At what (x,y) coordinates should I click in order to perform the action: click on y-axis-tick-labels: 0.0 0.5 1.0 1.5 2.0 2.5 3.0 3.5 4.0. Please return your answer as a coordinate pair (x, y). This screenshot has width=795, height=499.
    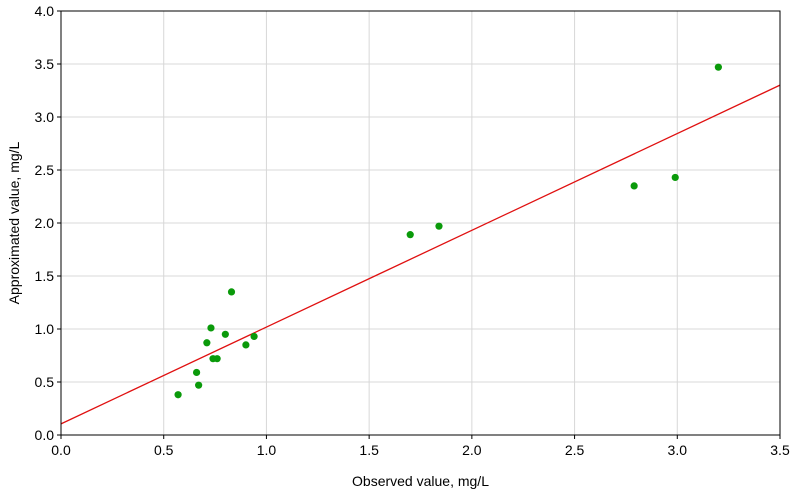
    Looking at the image, I should click on (45, 223).